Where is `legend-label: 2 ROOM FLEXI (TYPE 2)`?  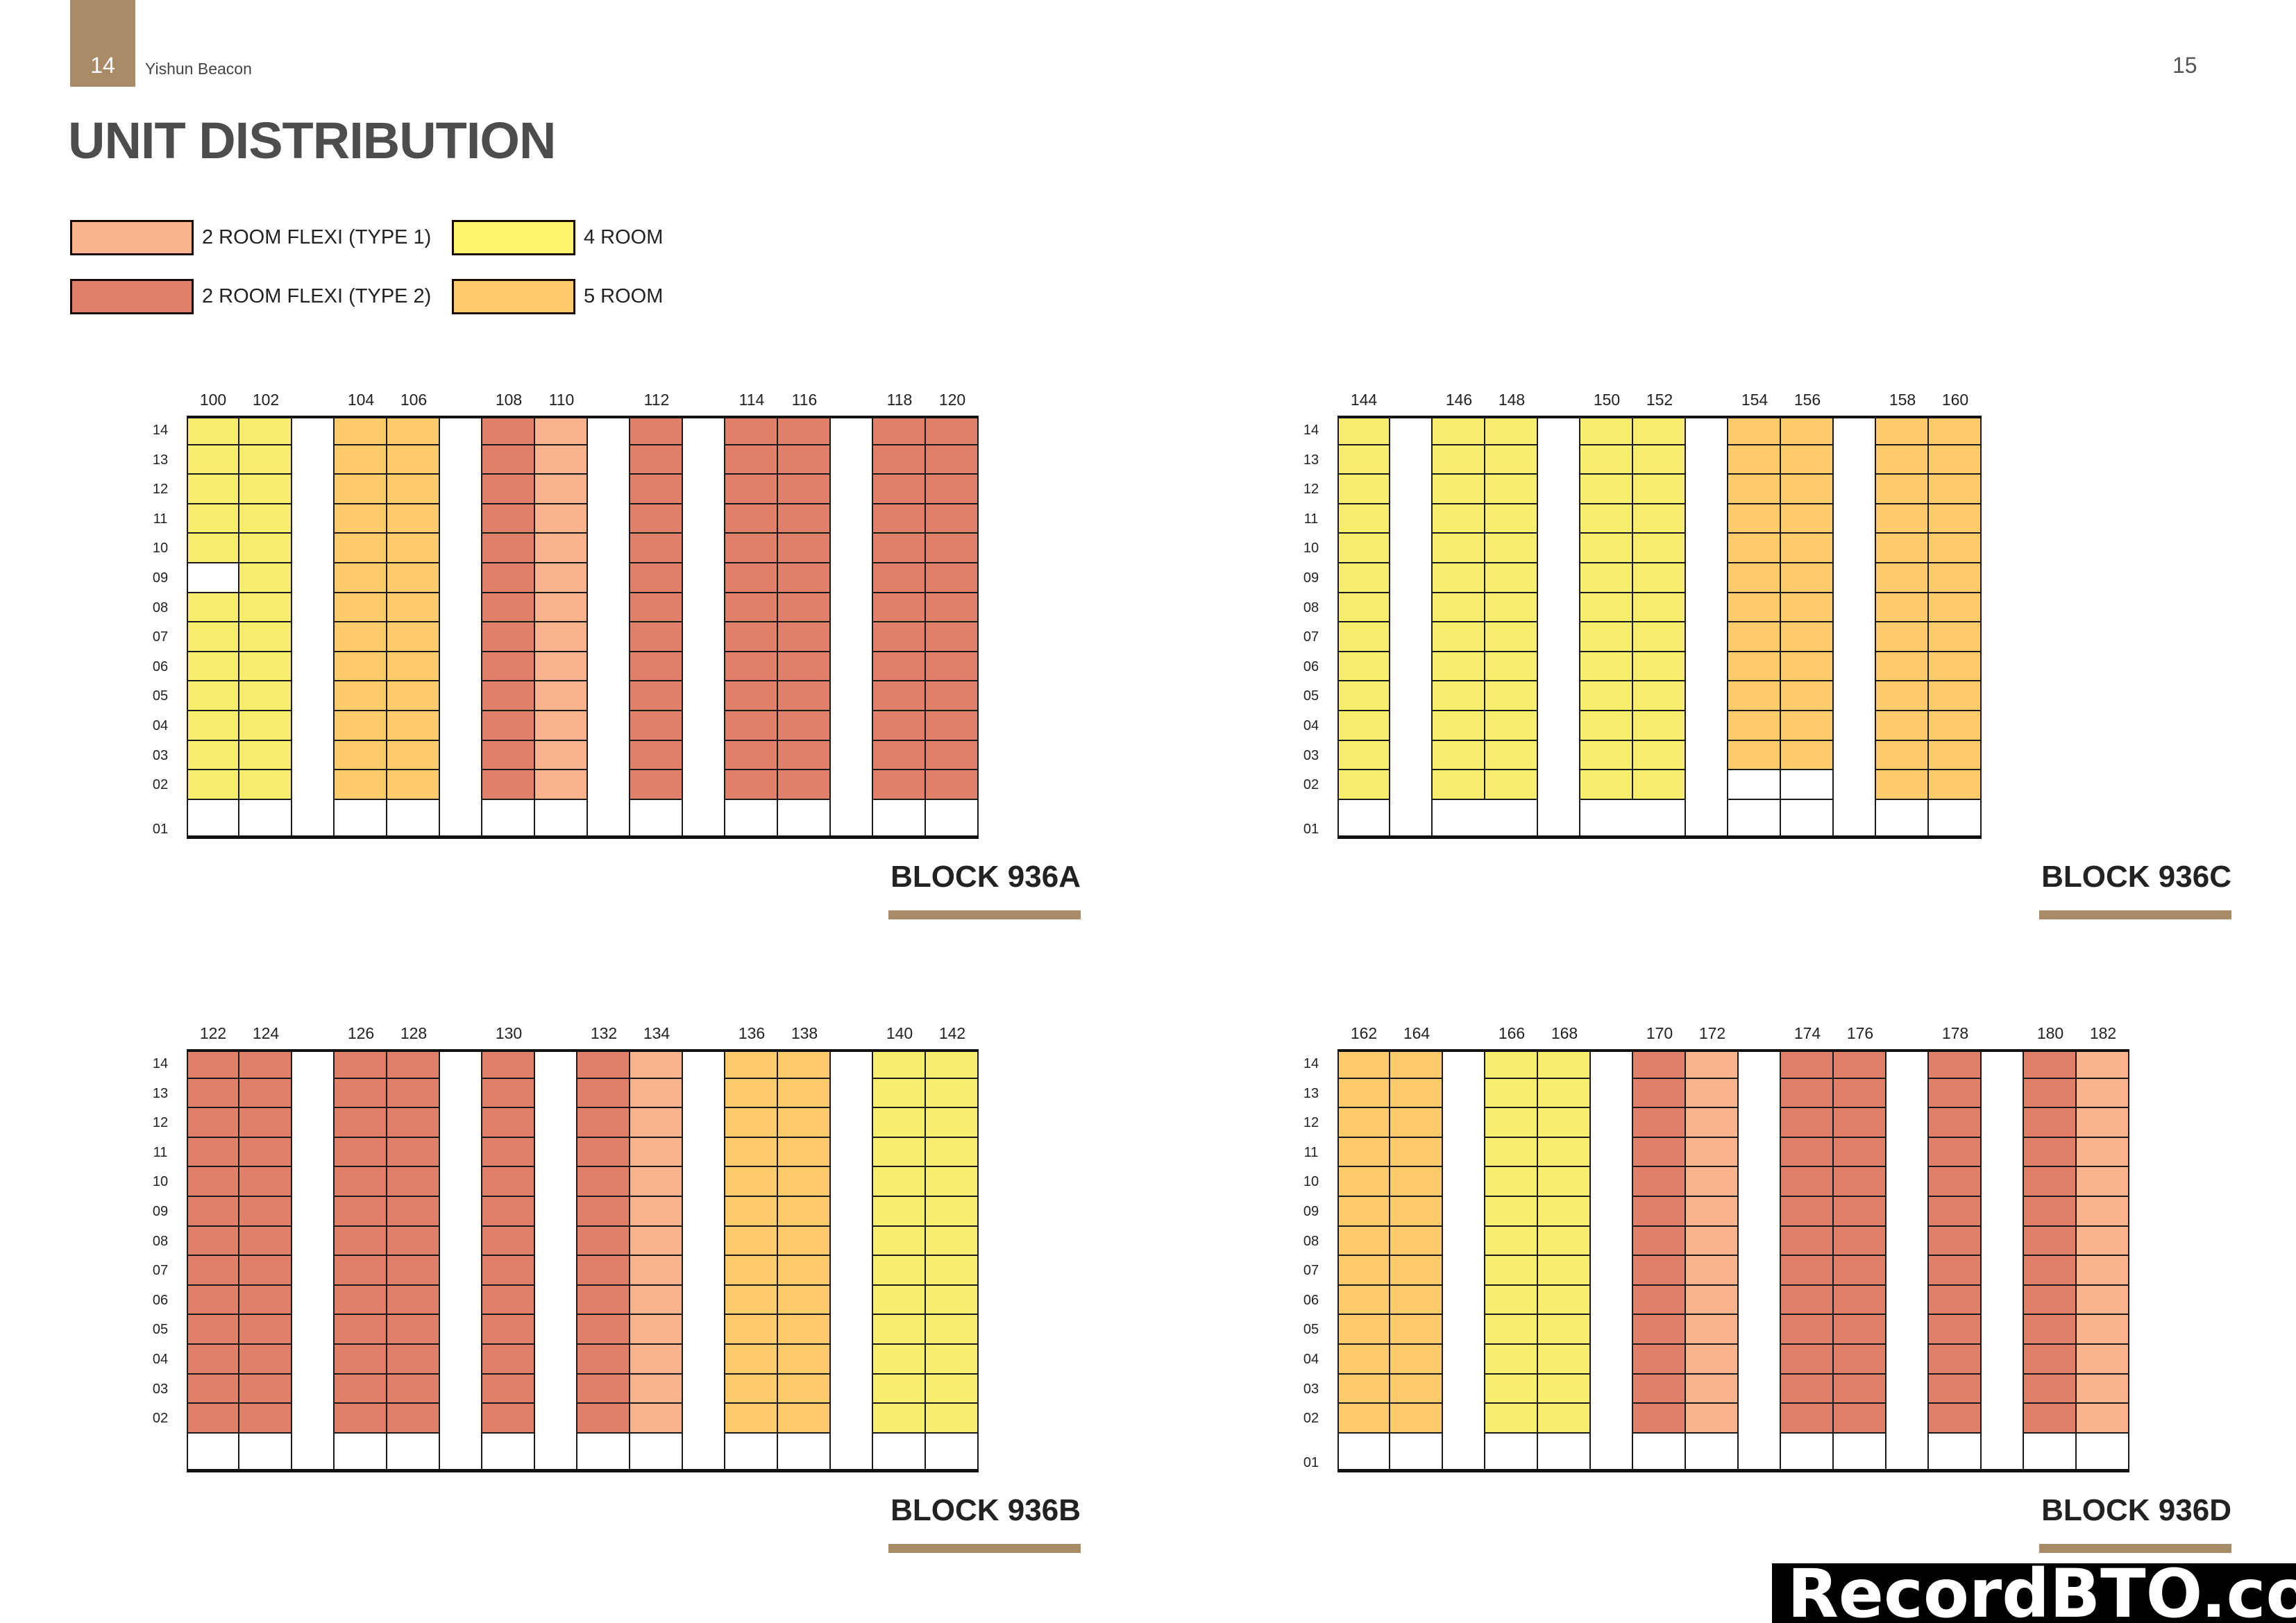 legend-label: 2 ROOM FLEXI (TYPE 2) is located at coordinates (317, 296).